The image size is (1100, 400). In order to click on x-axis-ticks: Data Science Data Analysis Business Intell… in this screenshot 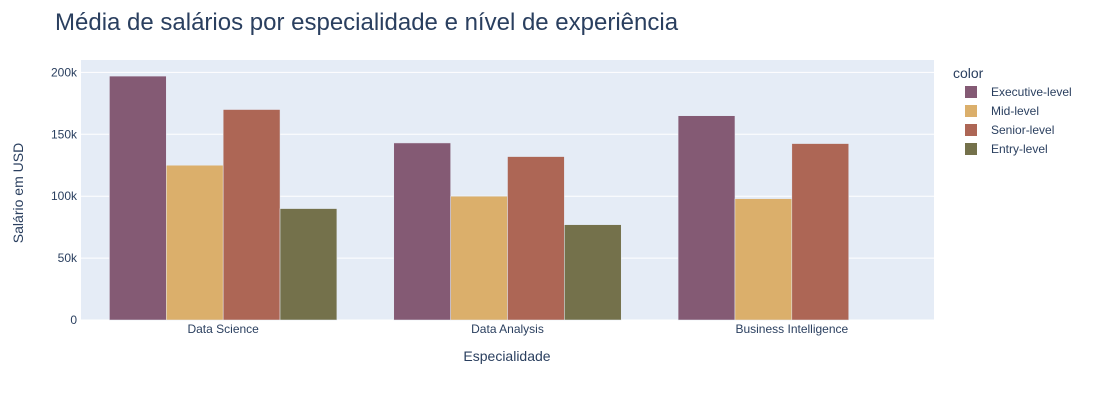, I will do `click(517, 329)`.